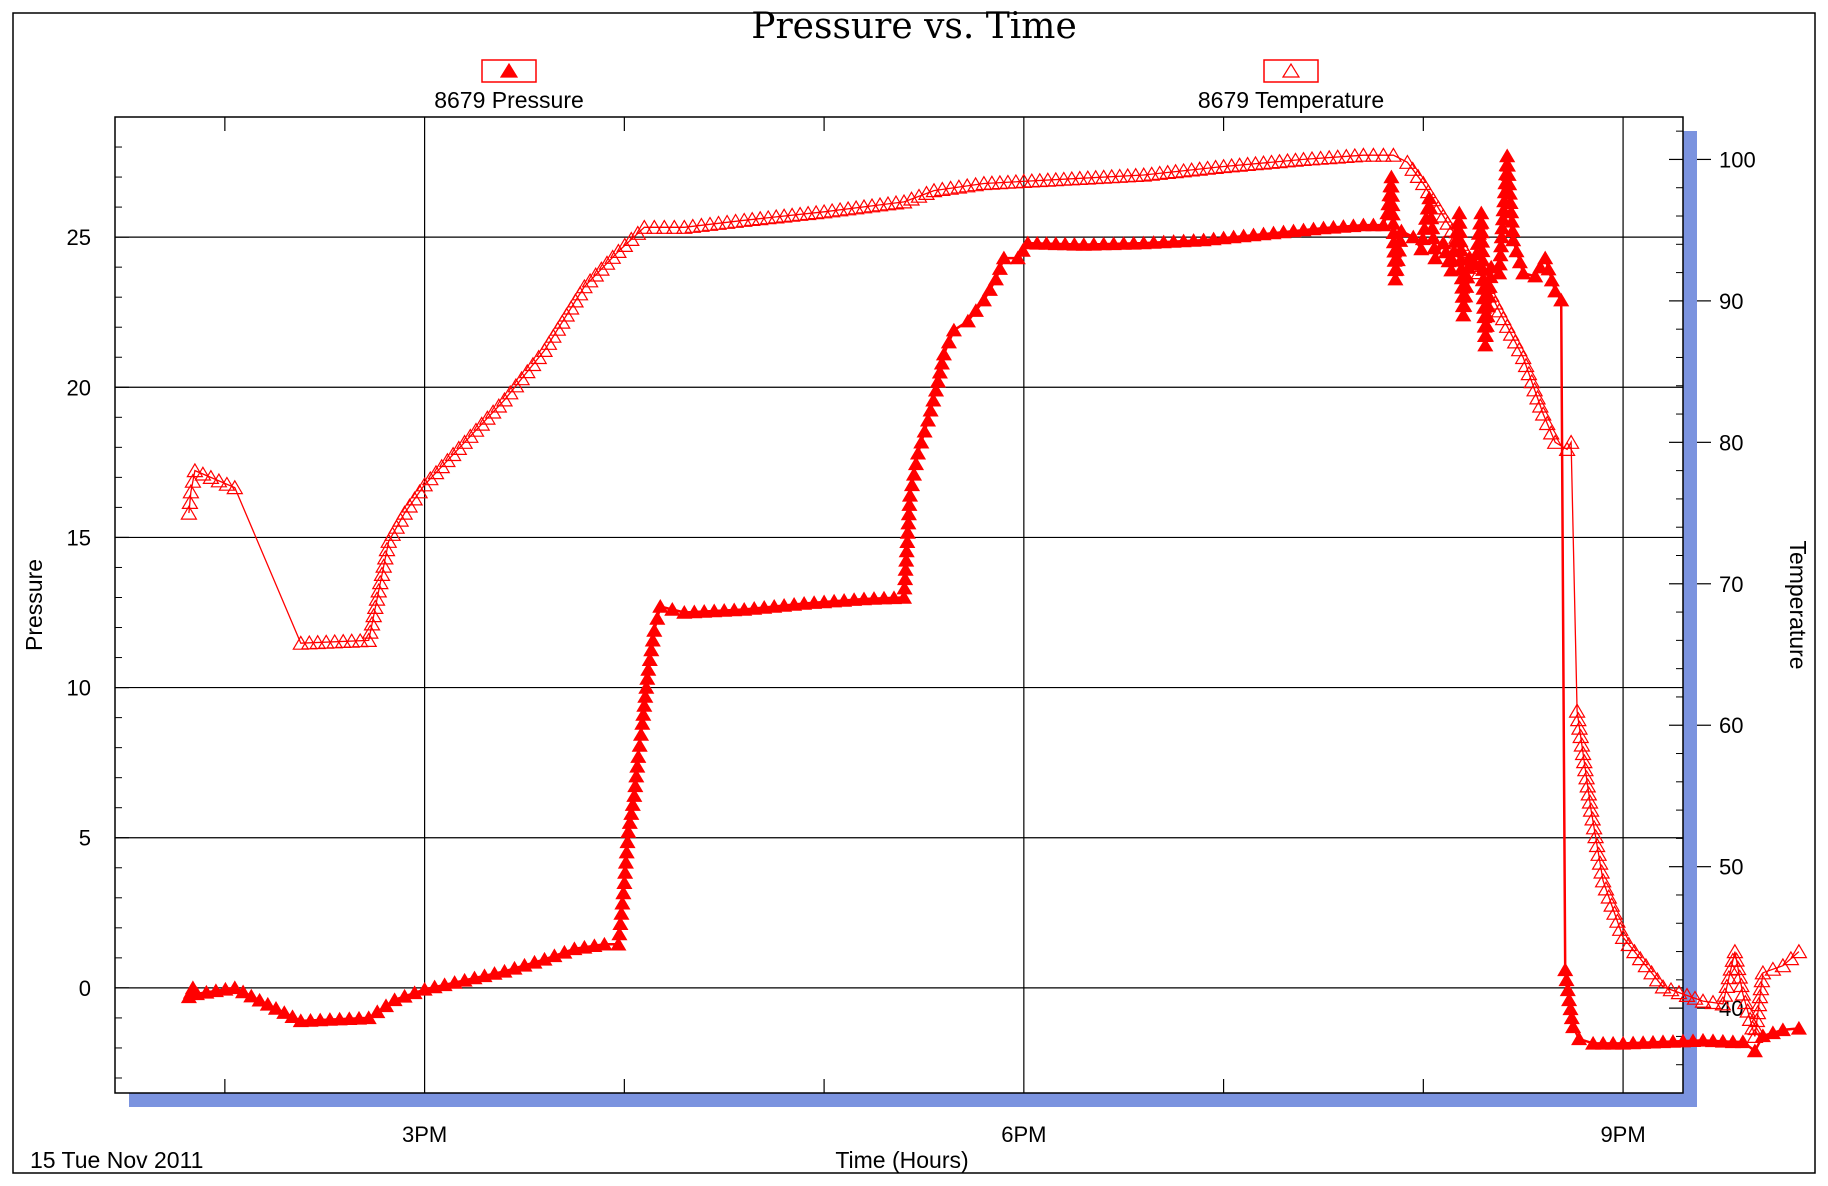 The width and height of the screenshot is (1828, 1186). I want to click on legend-item-temperature: 8679 Temperature, so click(1291, 86).